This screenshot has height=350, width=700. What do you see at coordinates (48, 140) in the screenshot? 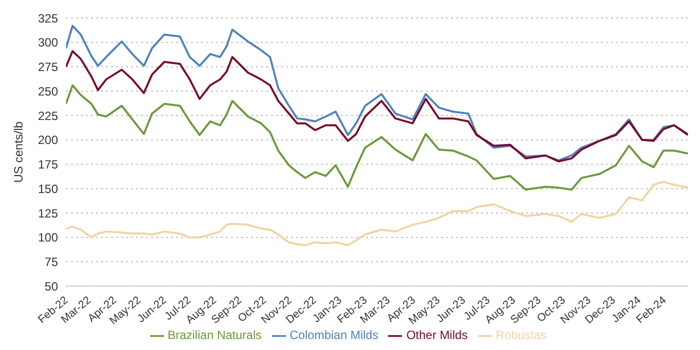
I see `y-tick-label: 200` at bounding box center [48, 140].